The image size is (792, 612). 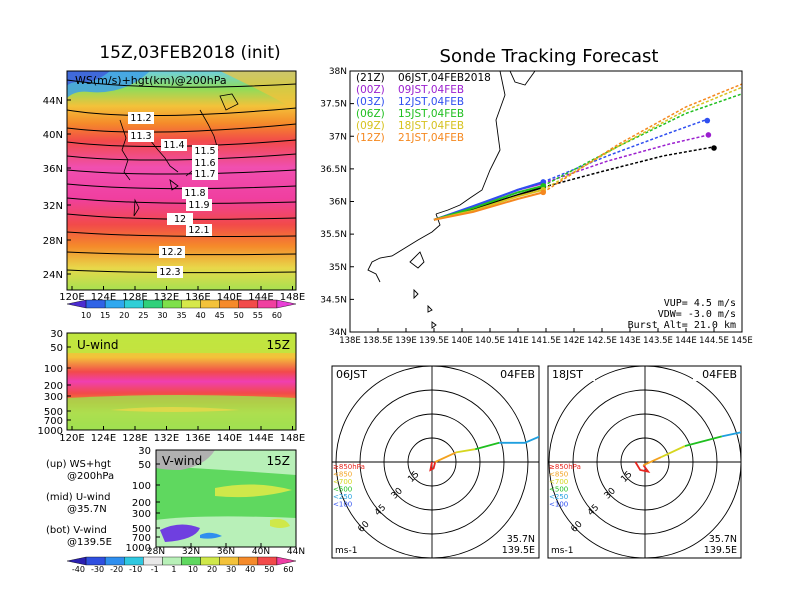 What do you see at coordinates (173, 145) in the screenshot?
I see `ws-contour-label: 11.4` at bounding box center [173, 145].